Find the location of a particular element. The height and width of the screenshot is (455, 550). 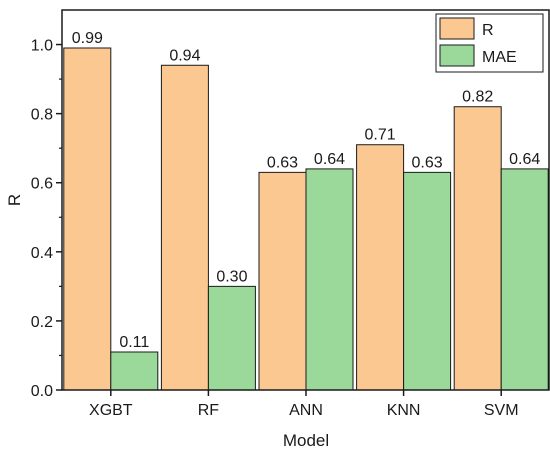

bar-mae-rf is located at coordinates (231, 338).